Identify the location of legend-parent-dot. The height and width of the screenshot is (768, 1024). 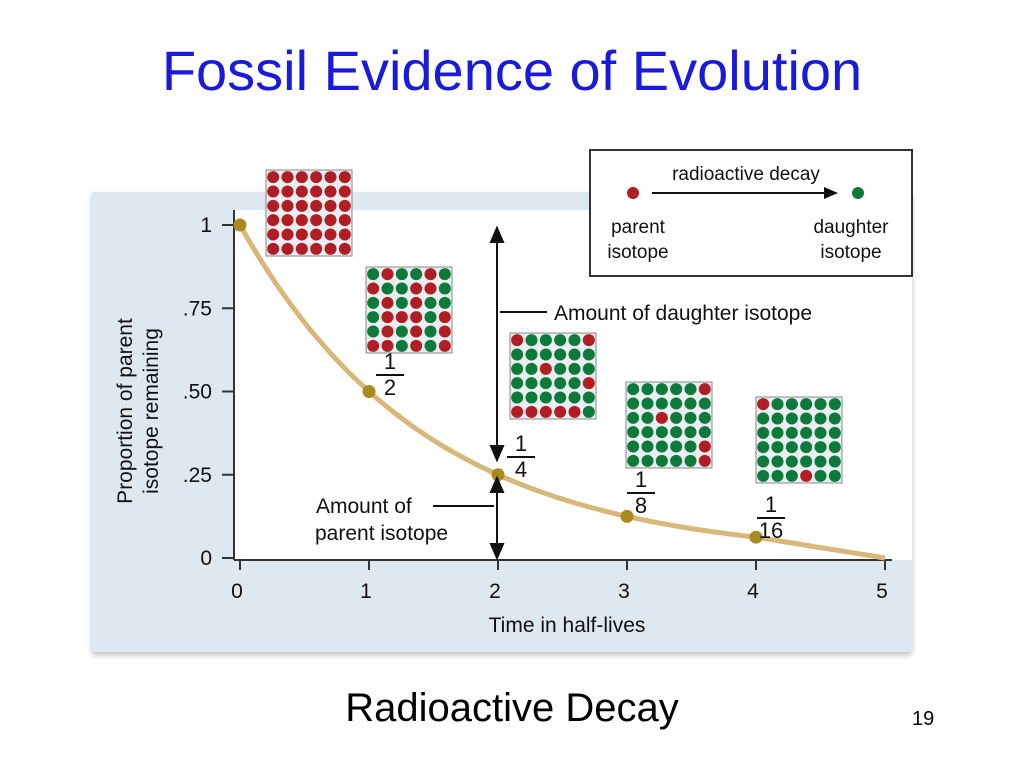
(633, 193).